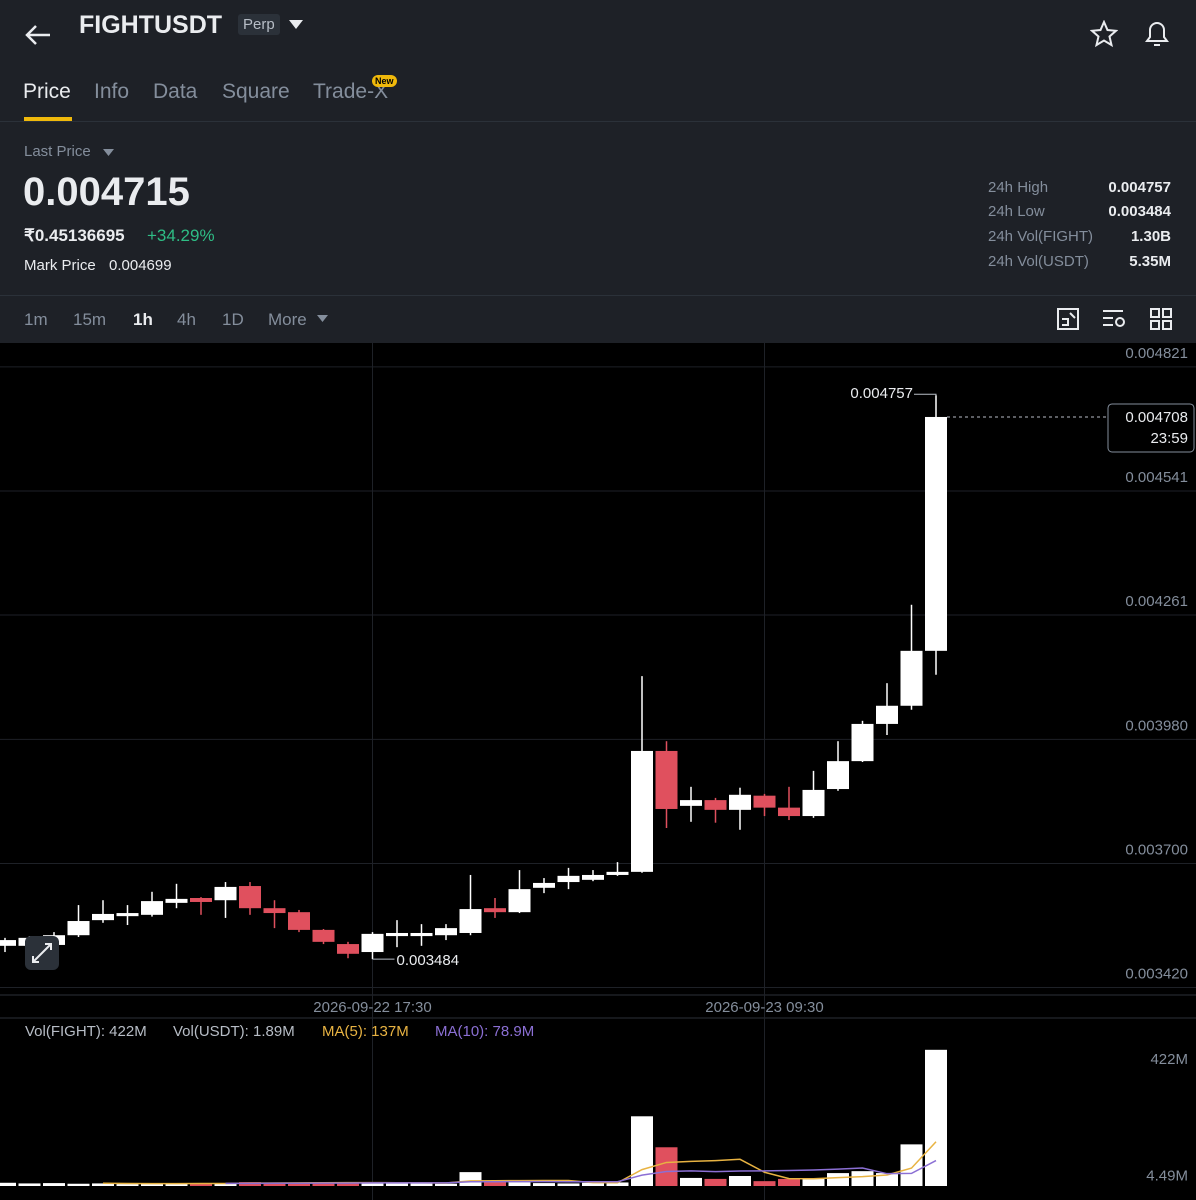 The height and width of the screenshot is (1200, 1196). What do you see at coordinates (287, 319) in the screenshot?
I see `interval: More` at bounding box center [287, 319].